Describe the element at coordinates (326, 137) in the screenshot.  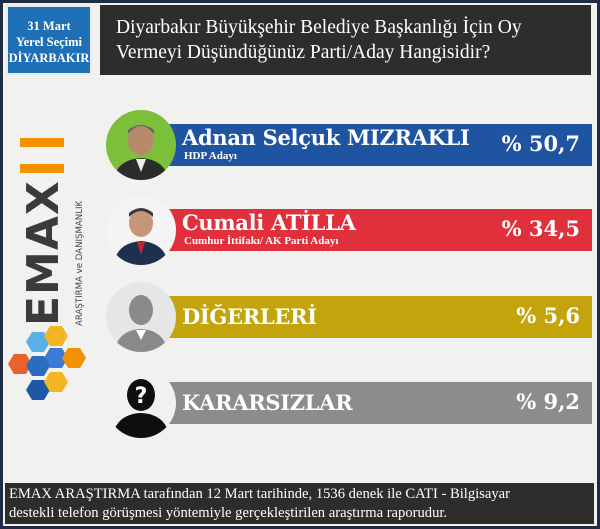
I see `candidate-name-1: Adnan Selçuk MIZRAKLI` at that location.